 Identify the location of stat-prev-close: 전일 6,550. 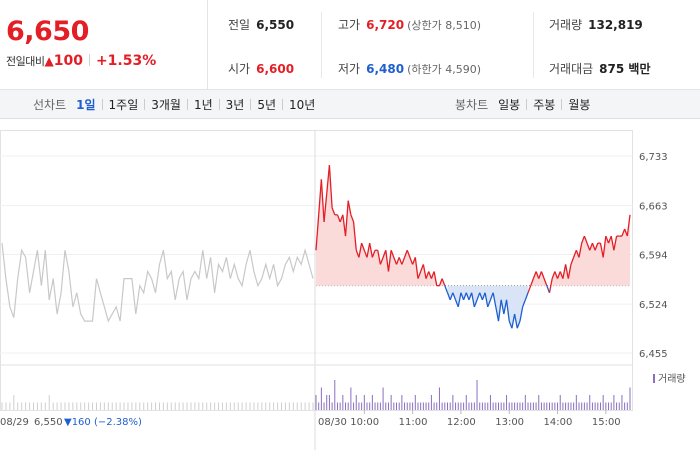
(261, 24).